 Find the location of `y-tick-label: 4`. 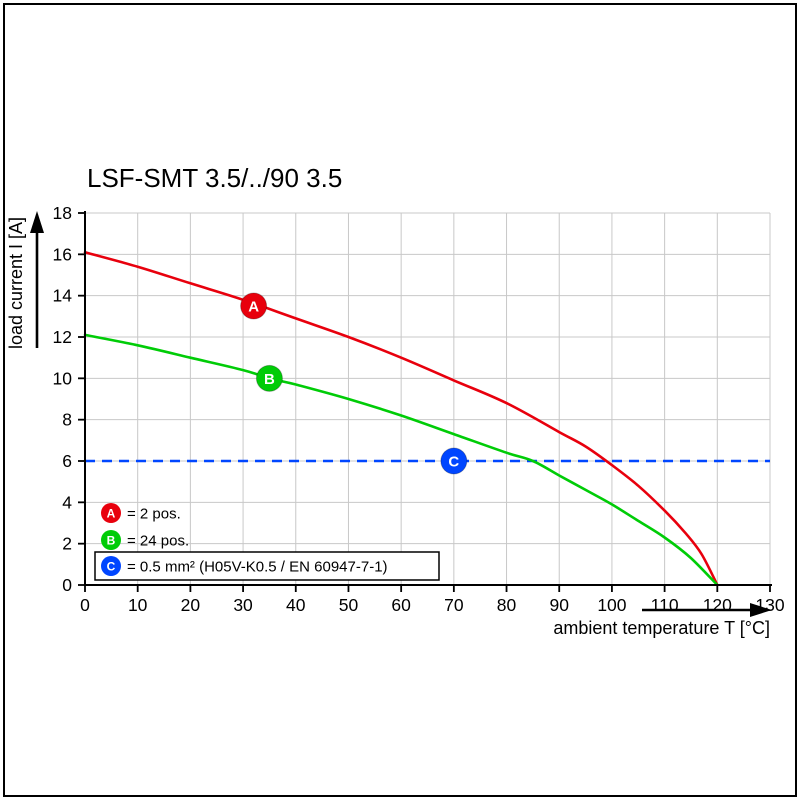

y-tick-label: 4 is located at coordinates (67, 502).